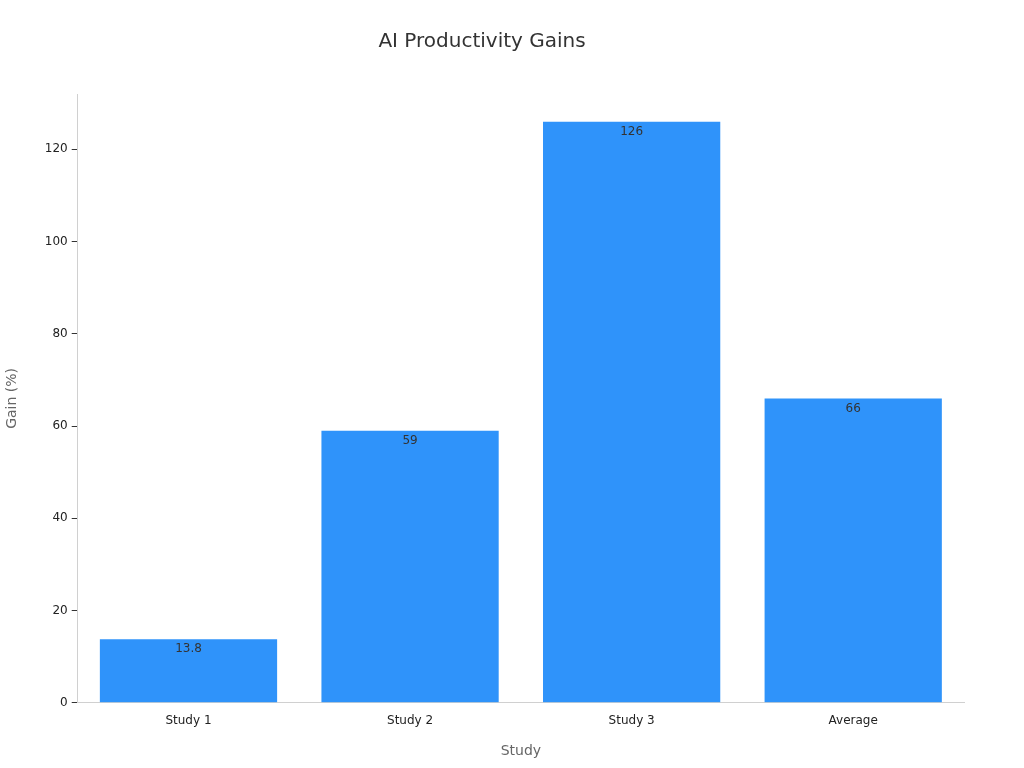 Image resolution: width=1024 pixels, height=768 pixels. Describe the element at coordinates (60, 425) in the screenshot. I see `y-tick-label: 60` at that location.